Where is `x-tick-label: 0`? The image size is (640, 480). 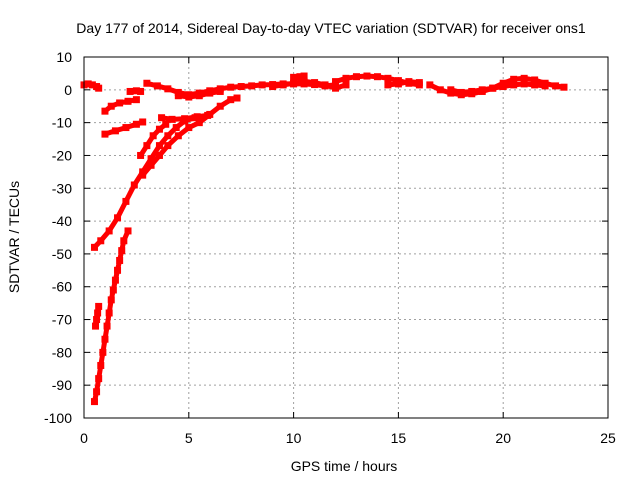 x-tick-label: 0 is located at coordinates (84, 438).